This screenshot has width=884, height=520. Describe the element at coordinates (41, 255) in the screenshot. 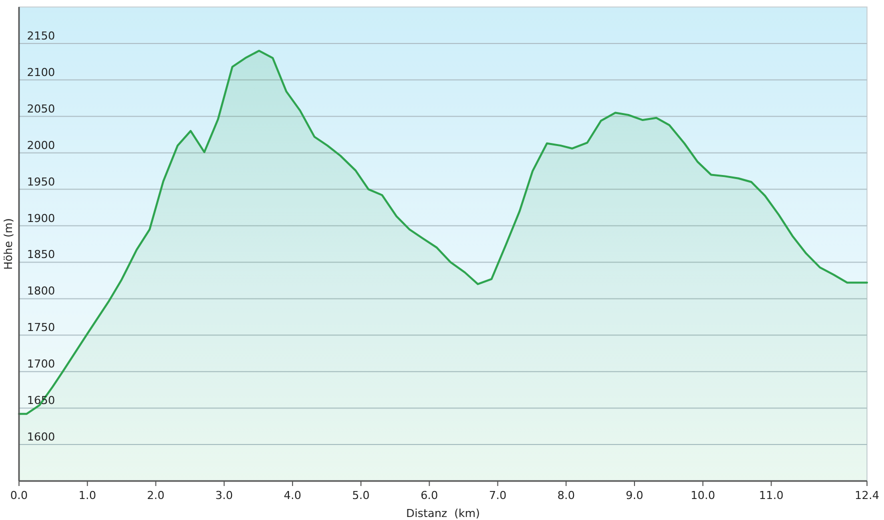

I see `y-tick-label: 1850` at that location.